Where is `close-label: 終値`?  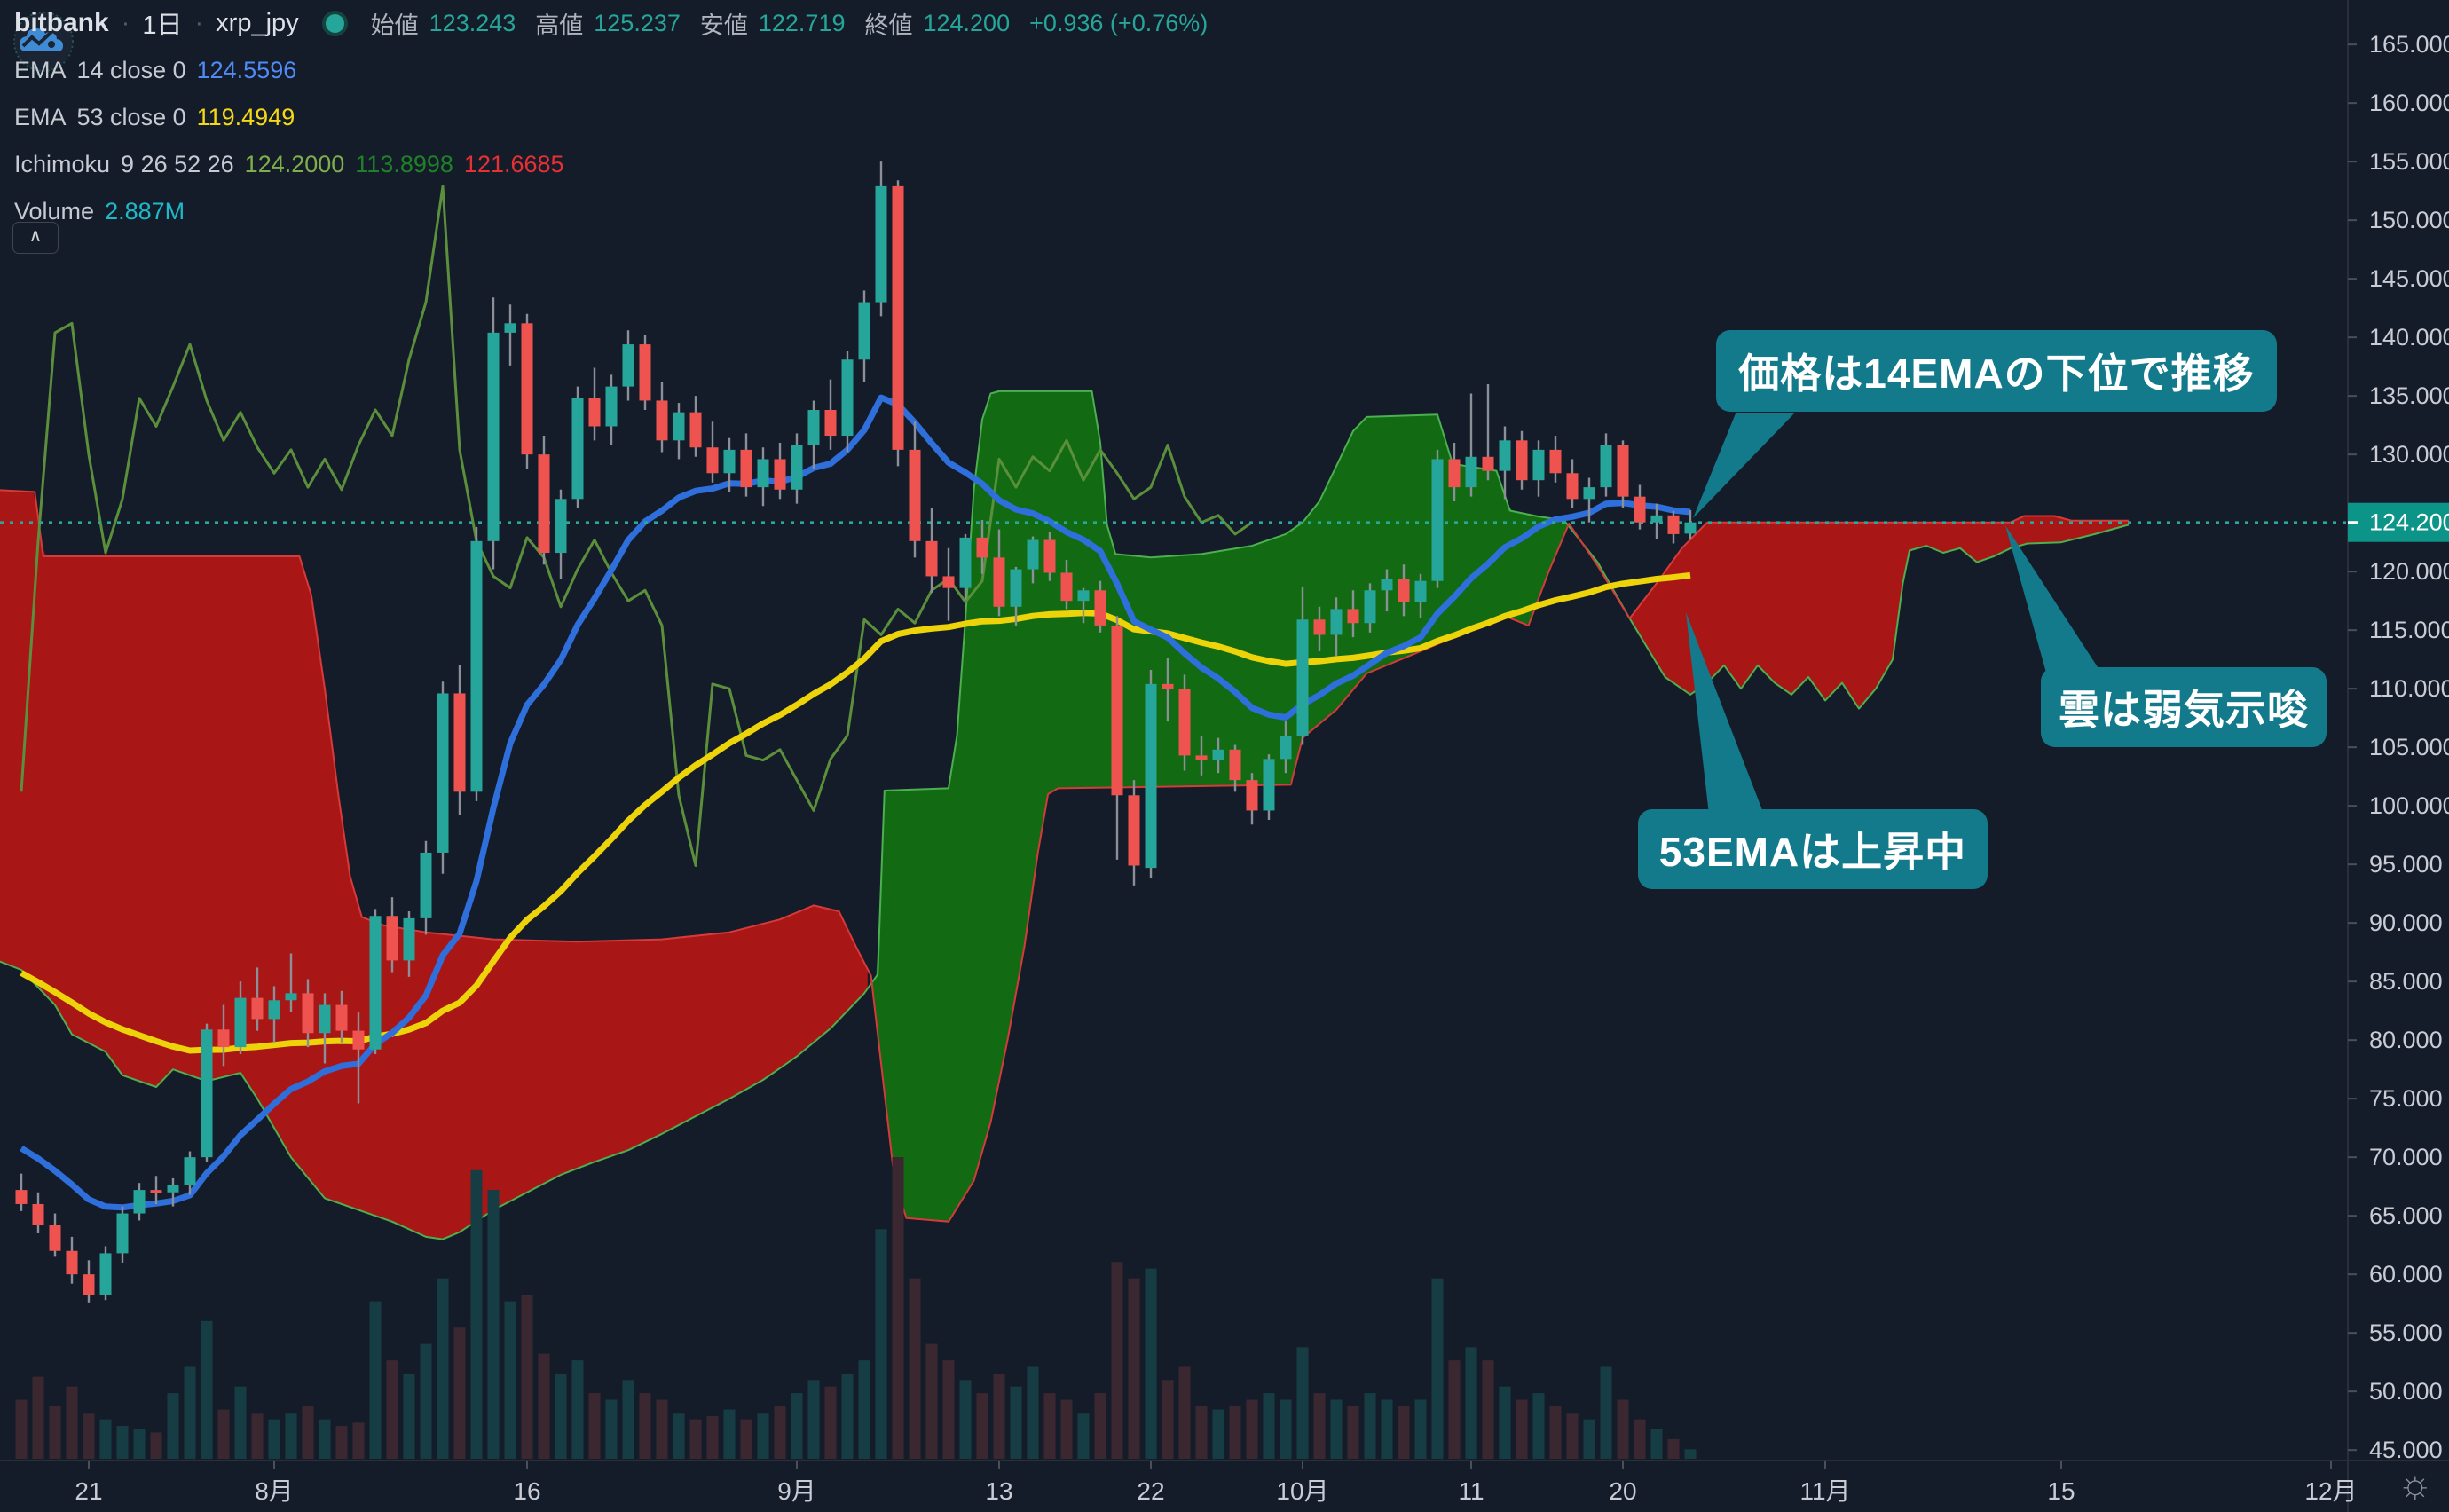 close-label: 終値 is located at coordinates (888, 25).